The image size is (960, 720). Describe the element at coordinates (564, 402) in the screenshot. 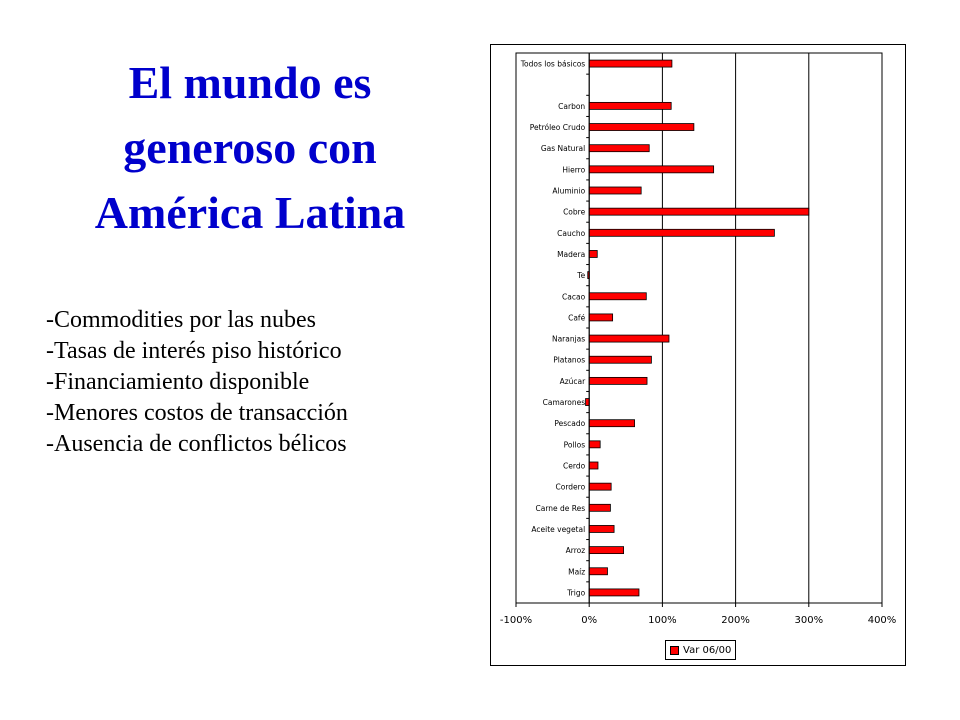

I see `category-label: Camarones` at that location.